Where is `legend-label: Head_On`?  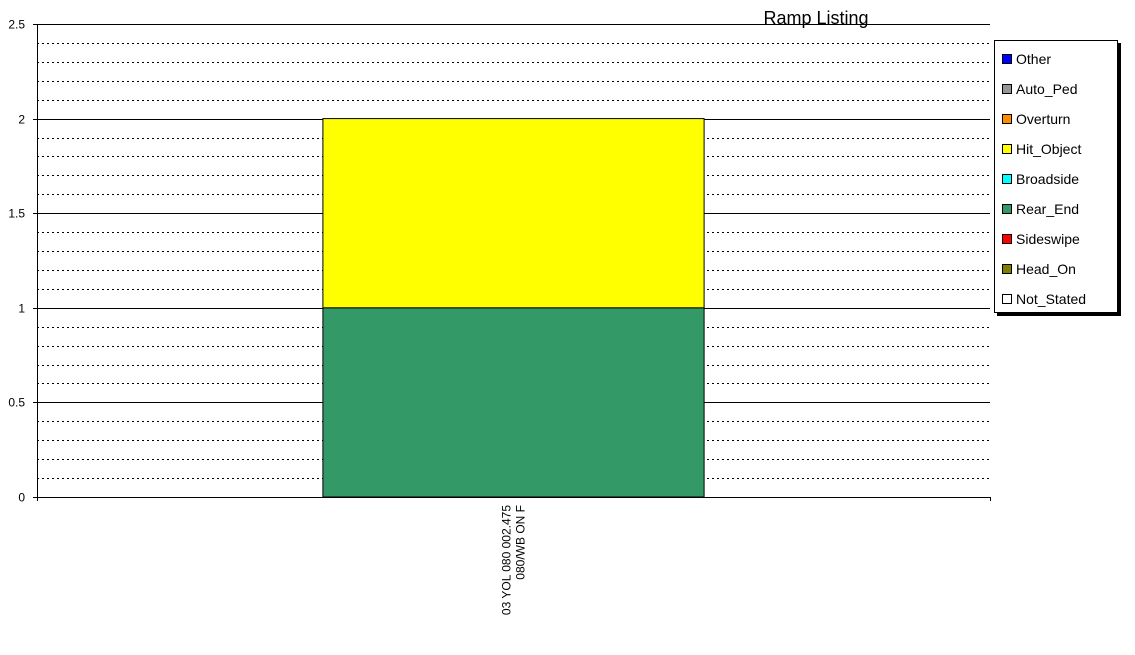 legend-label: Head_On is located at coordinates (1046, 269).